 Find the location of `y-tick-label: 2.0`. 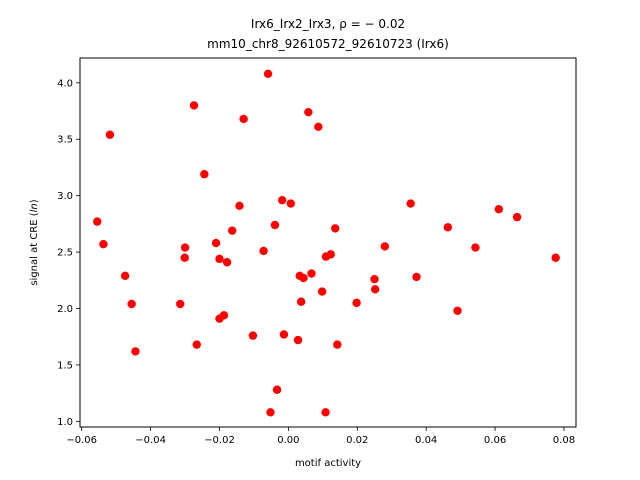

y-tick-label: 2.0 is located at coordinates (65, 309).